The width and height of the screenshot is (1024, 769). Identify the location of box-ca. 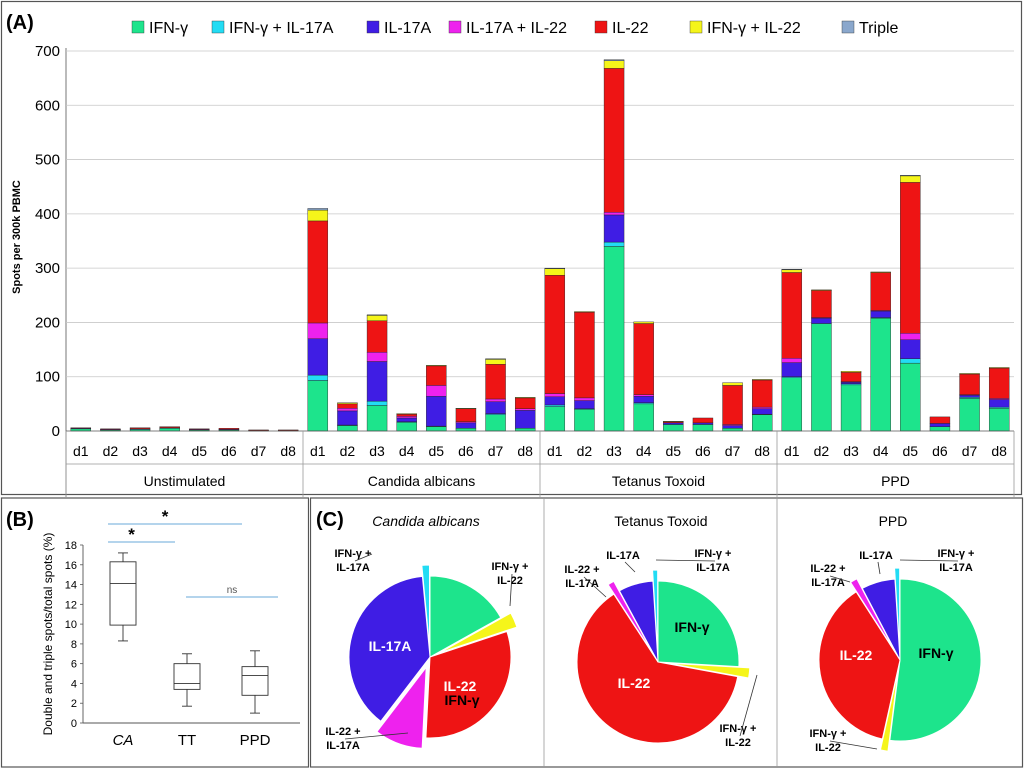
(123, 593).